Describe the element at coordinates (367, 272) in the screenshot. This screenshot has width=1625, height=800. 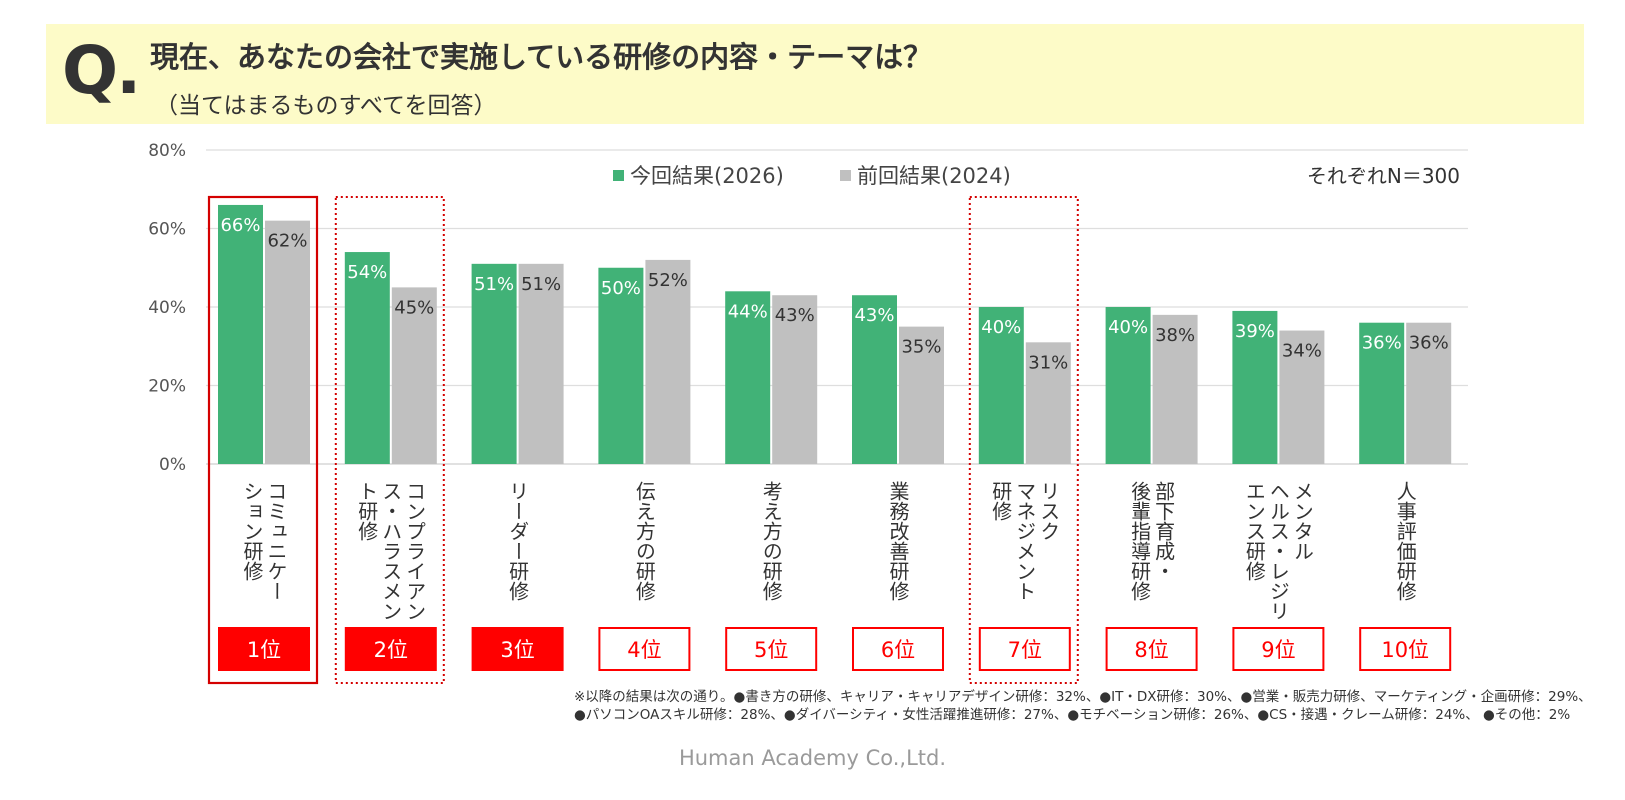
I see `data-label: 54%` at that location.